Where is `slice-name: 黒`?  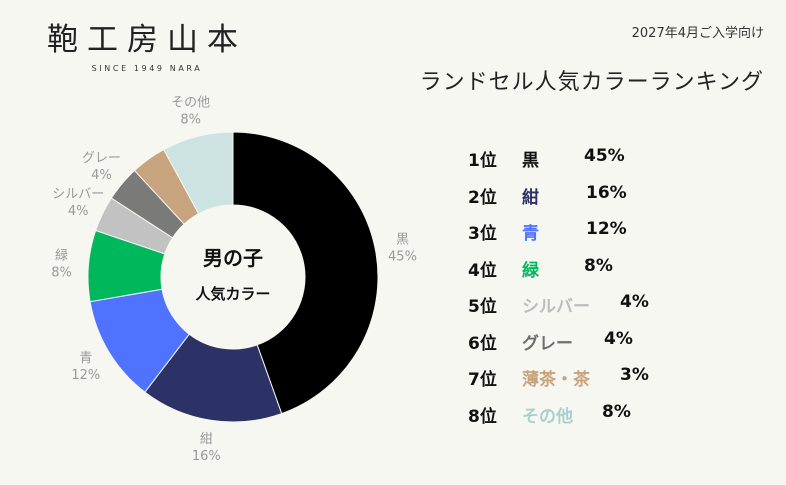 slice-name: 黒 is located at coordinates (402, 240).